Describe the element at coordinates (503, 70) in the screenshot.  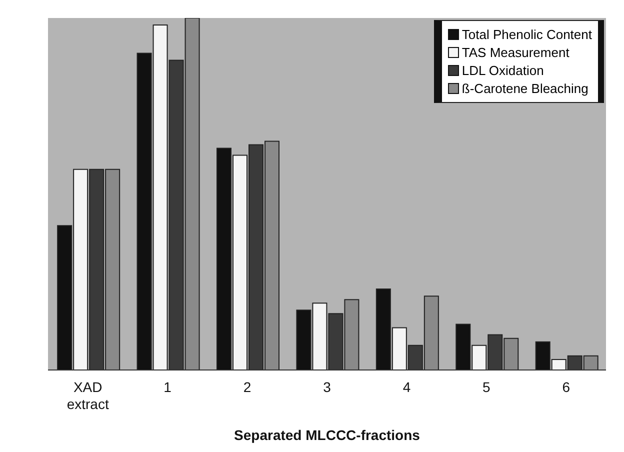
I see `legend-label: LDL Oxidation` at that location.